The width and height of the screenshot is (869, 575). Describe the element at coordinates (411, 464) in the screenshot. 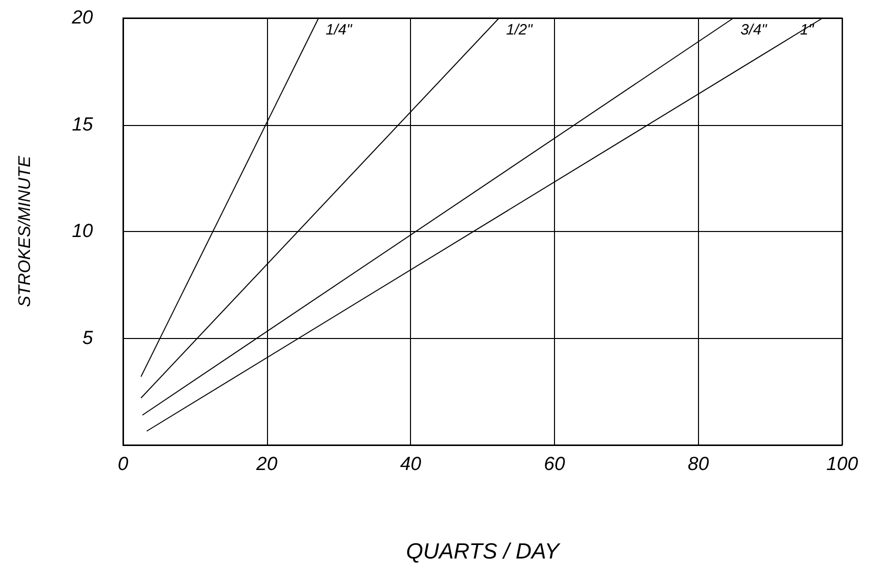

I see `x-tick-label: 40` at that location.